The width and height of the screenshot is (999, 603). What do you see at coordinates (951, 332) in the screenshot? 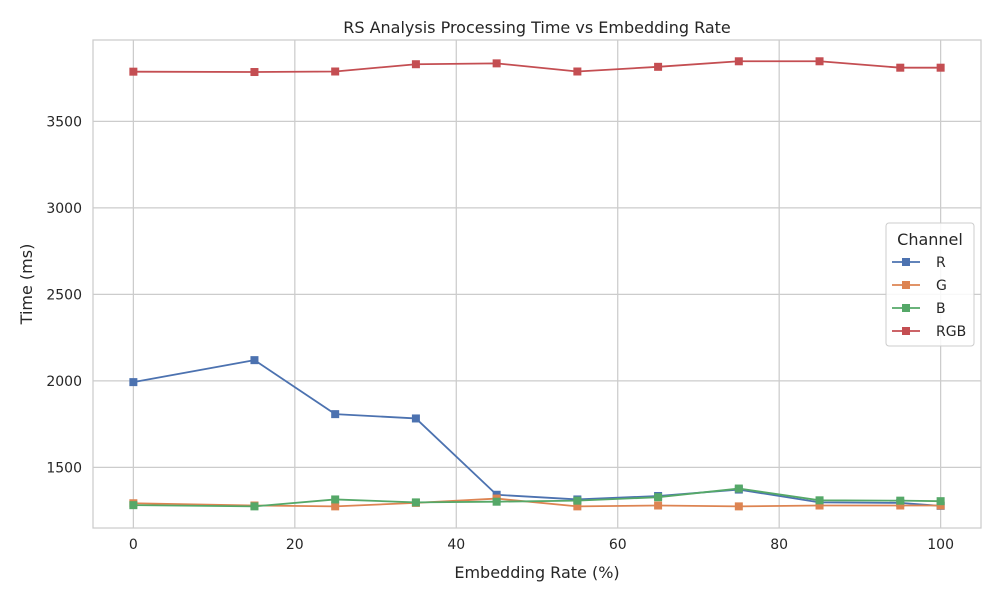
I see `legend-label: RGB` at bounding box center [951, 332].